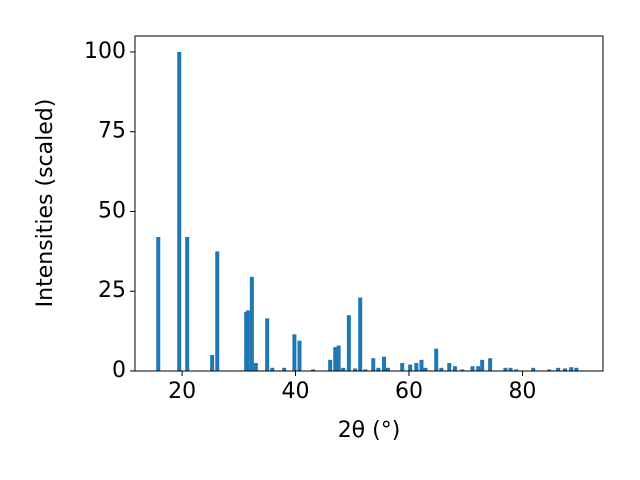 This screenshot has height=480, width=640. Describe the element at coordinates (45, 203) in the screenshot. I see `y-axis-label: Intensities (scaled)` at that location.